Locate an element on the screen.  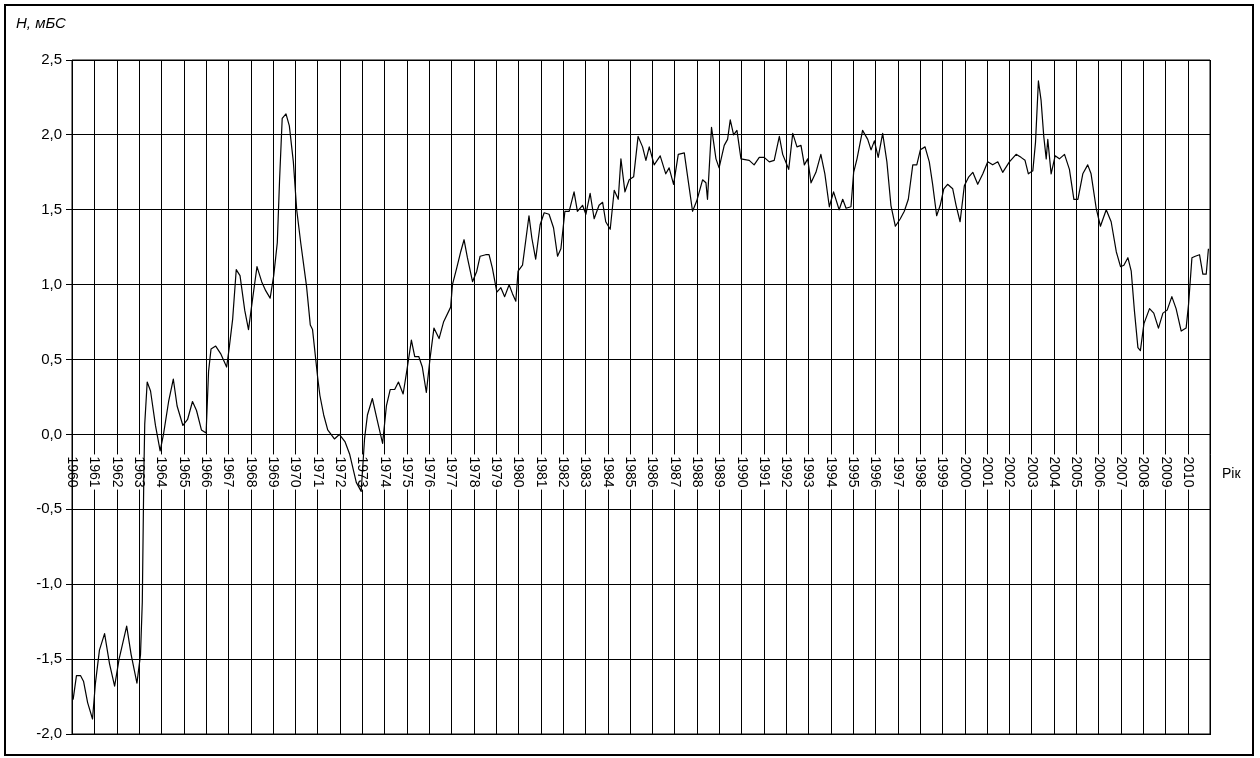
x-tick-label: 1998 is located at coordinates (921, 472).